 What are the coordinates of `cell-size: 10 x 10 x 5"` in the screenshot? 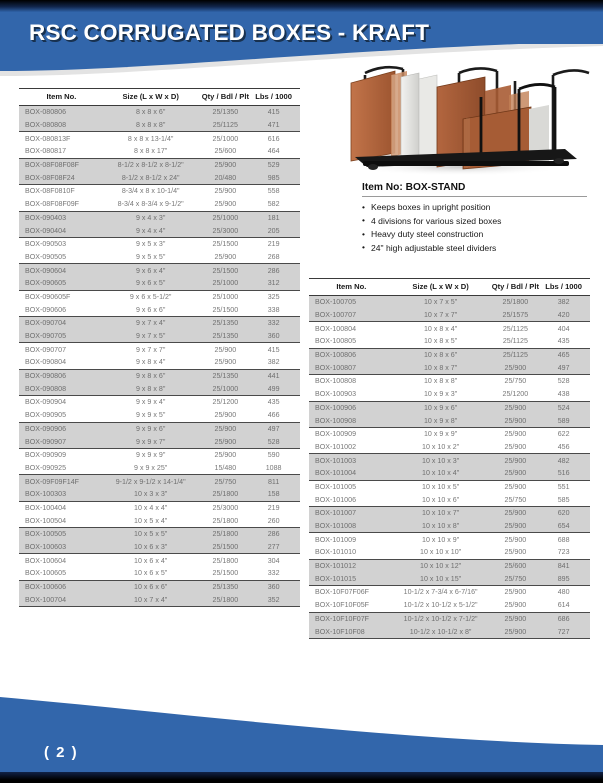 It's located at (440, 486).